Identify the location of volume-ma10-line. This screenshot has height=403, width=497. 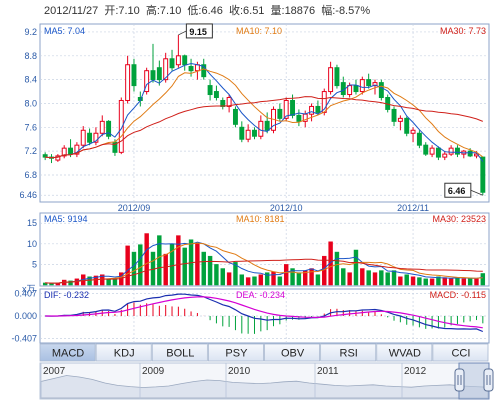
(264, 263).